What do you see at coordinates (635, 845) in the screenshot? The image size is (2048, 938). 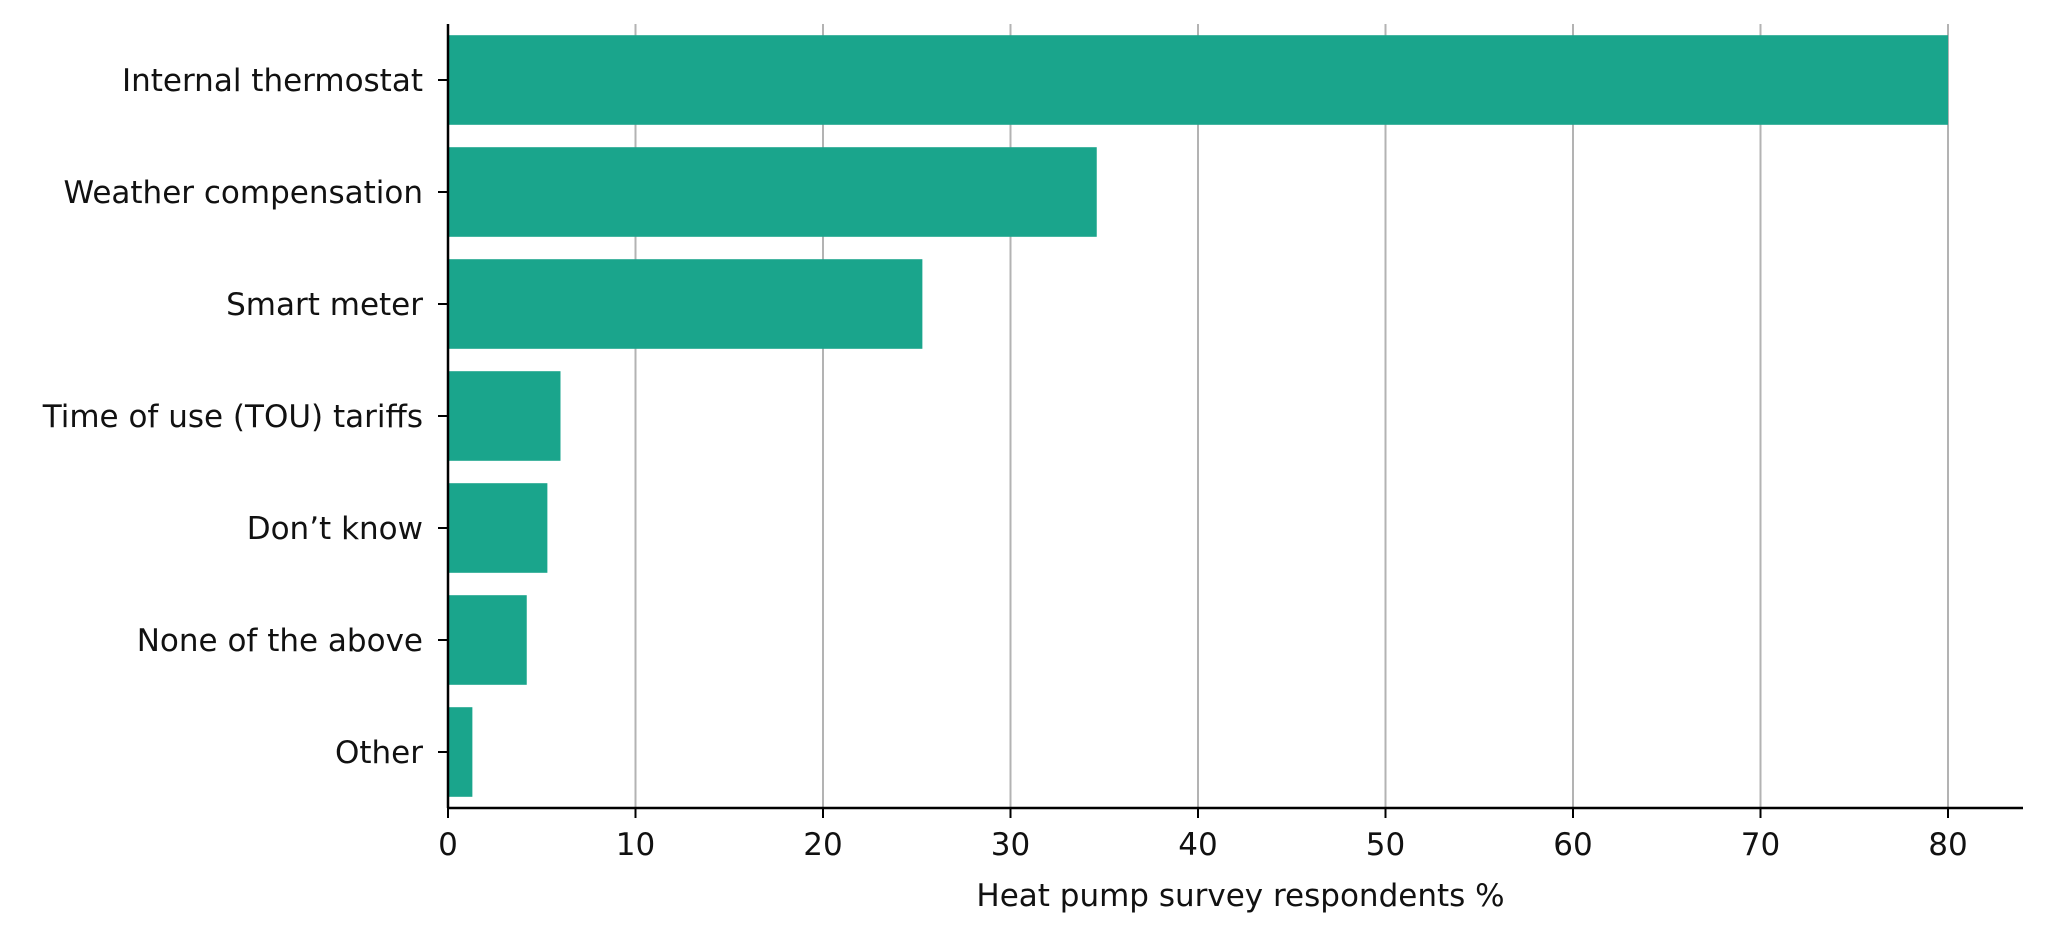 I see `x-tick-label: 10` at bounding box center [635, 845].